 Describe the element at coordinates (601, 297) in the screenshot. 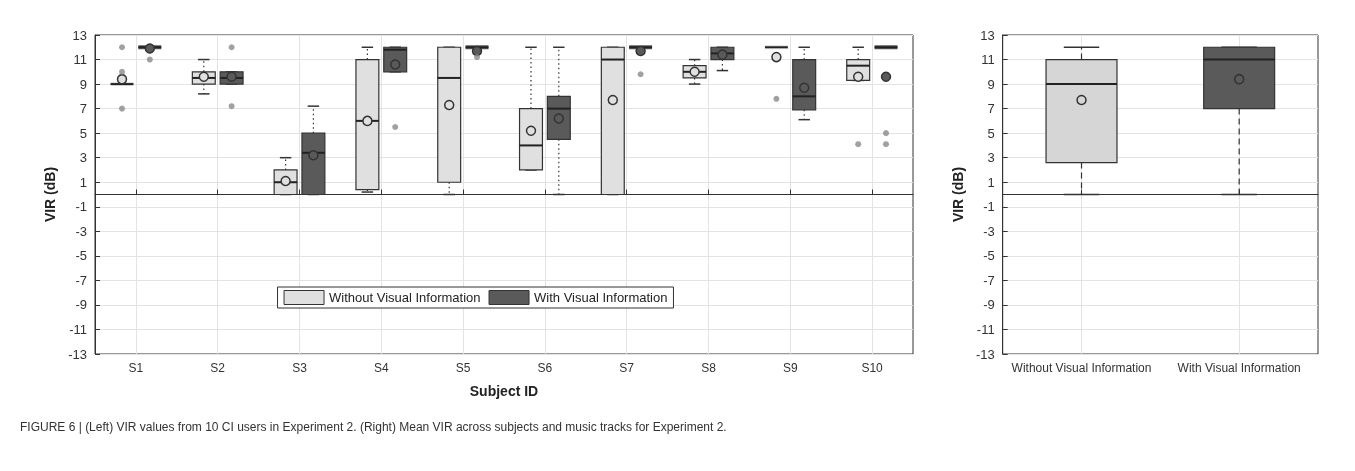

I see `legend-label: With Visual Information` at that location.